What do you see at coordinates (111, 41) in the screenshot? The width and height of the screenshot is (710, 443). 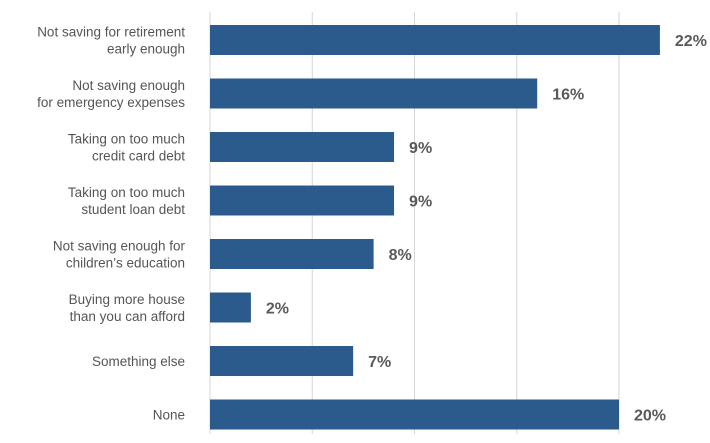 I see `category-label: Not saving for retirement early enough` at bounding box center [111, 41].